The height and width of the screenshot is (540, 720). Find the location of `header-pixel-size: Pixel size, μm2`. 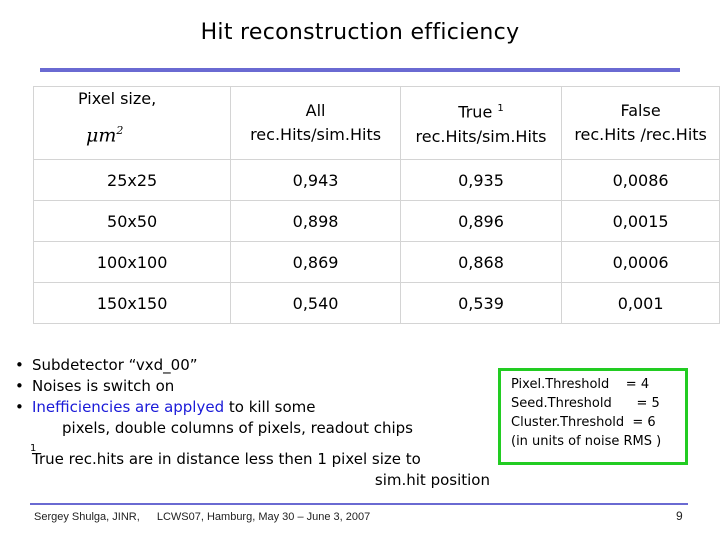

header-pixel-size: Pixel size, μm2 is located at coordinates (132, 123).